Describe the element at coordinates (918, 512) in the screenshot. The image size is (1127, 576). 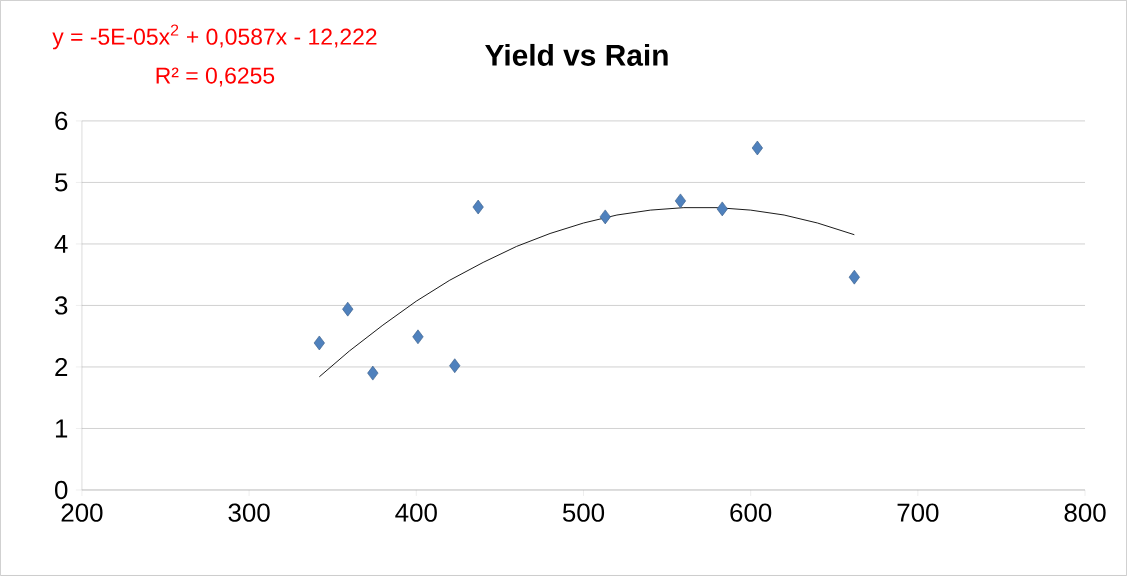
I see `x-tick-label: 700` at that location.